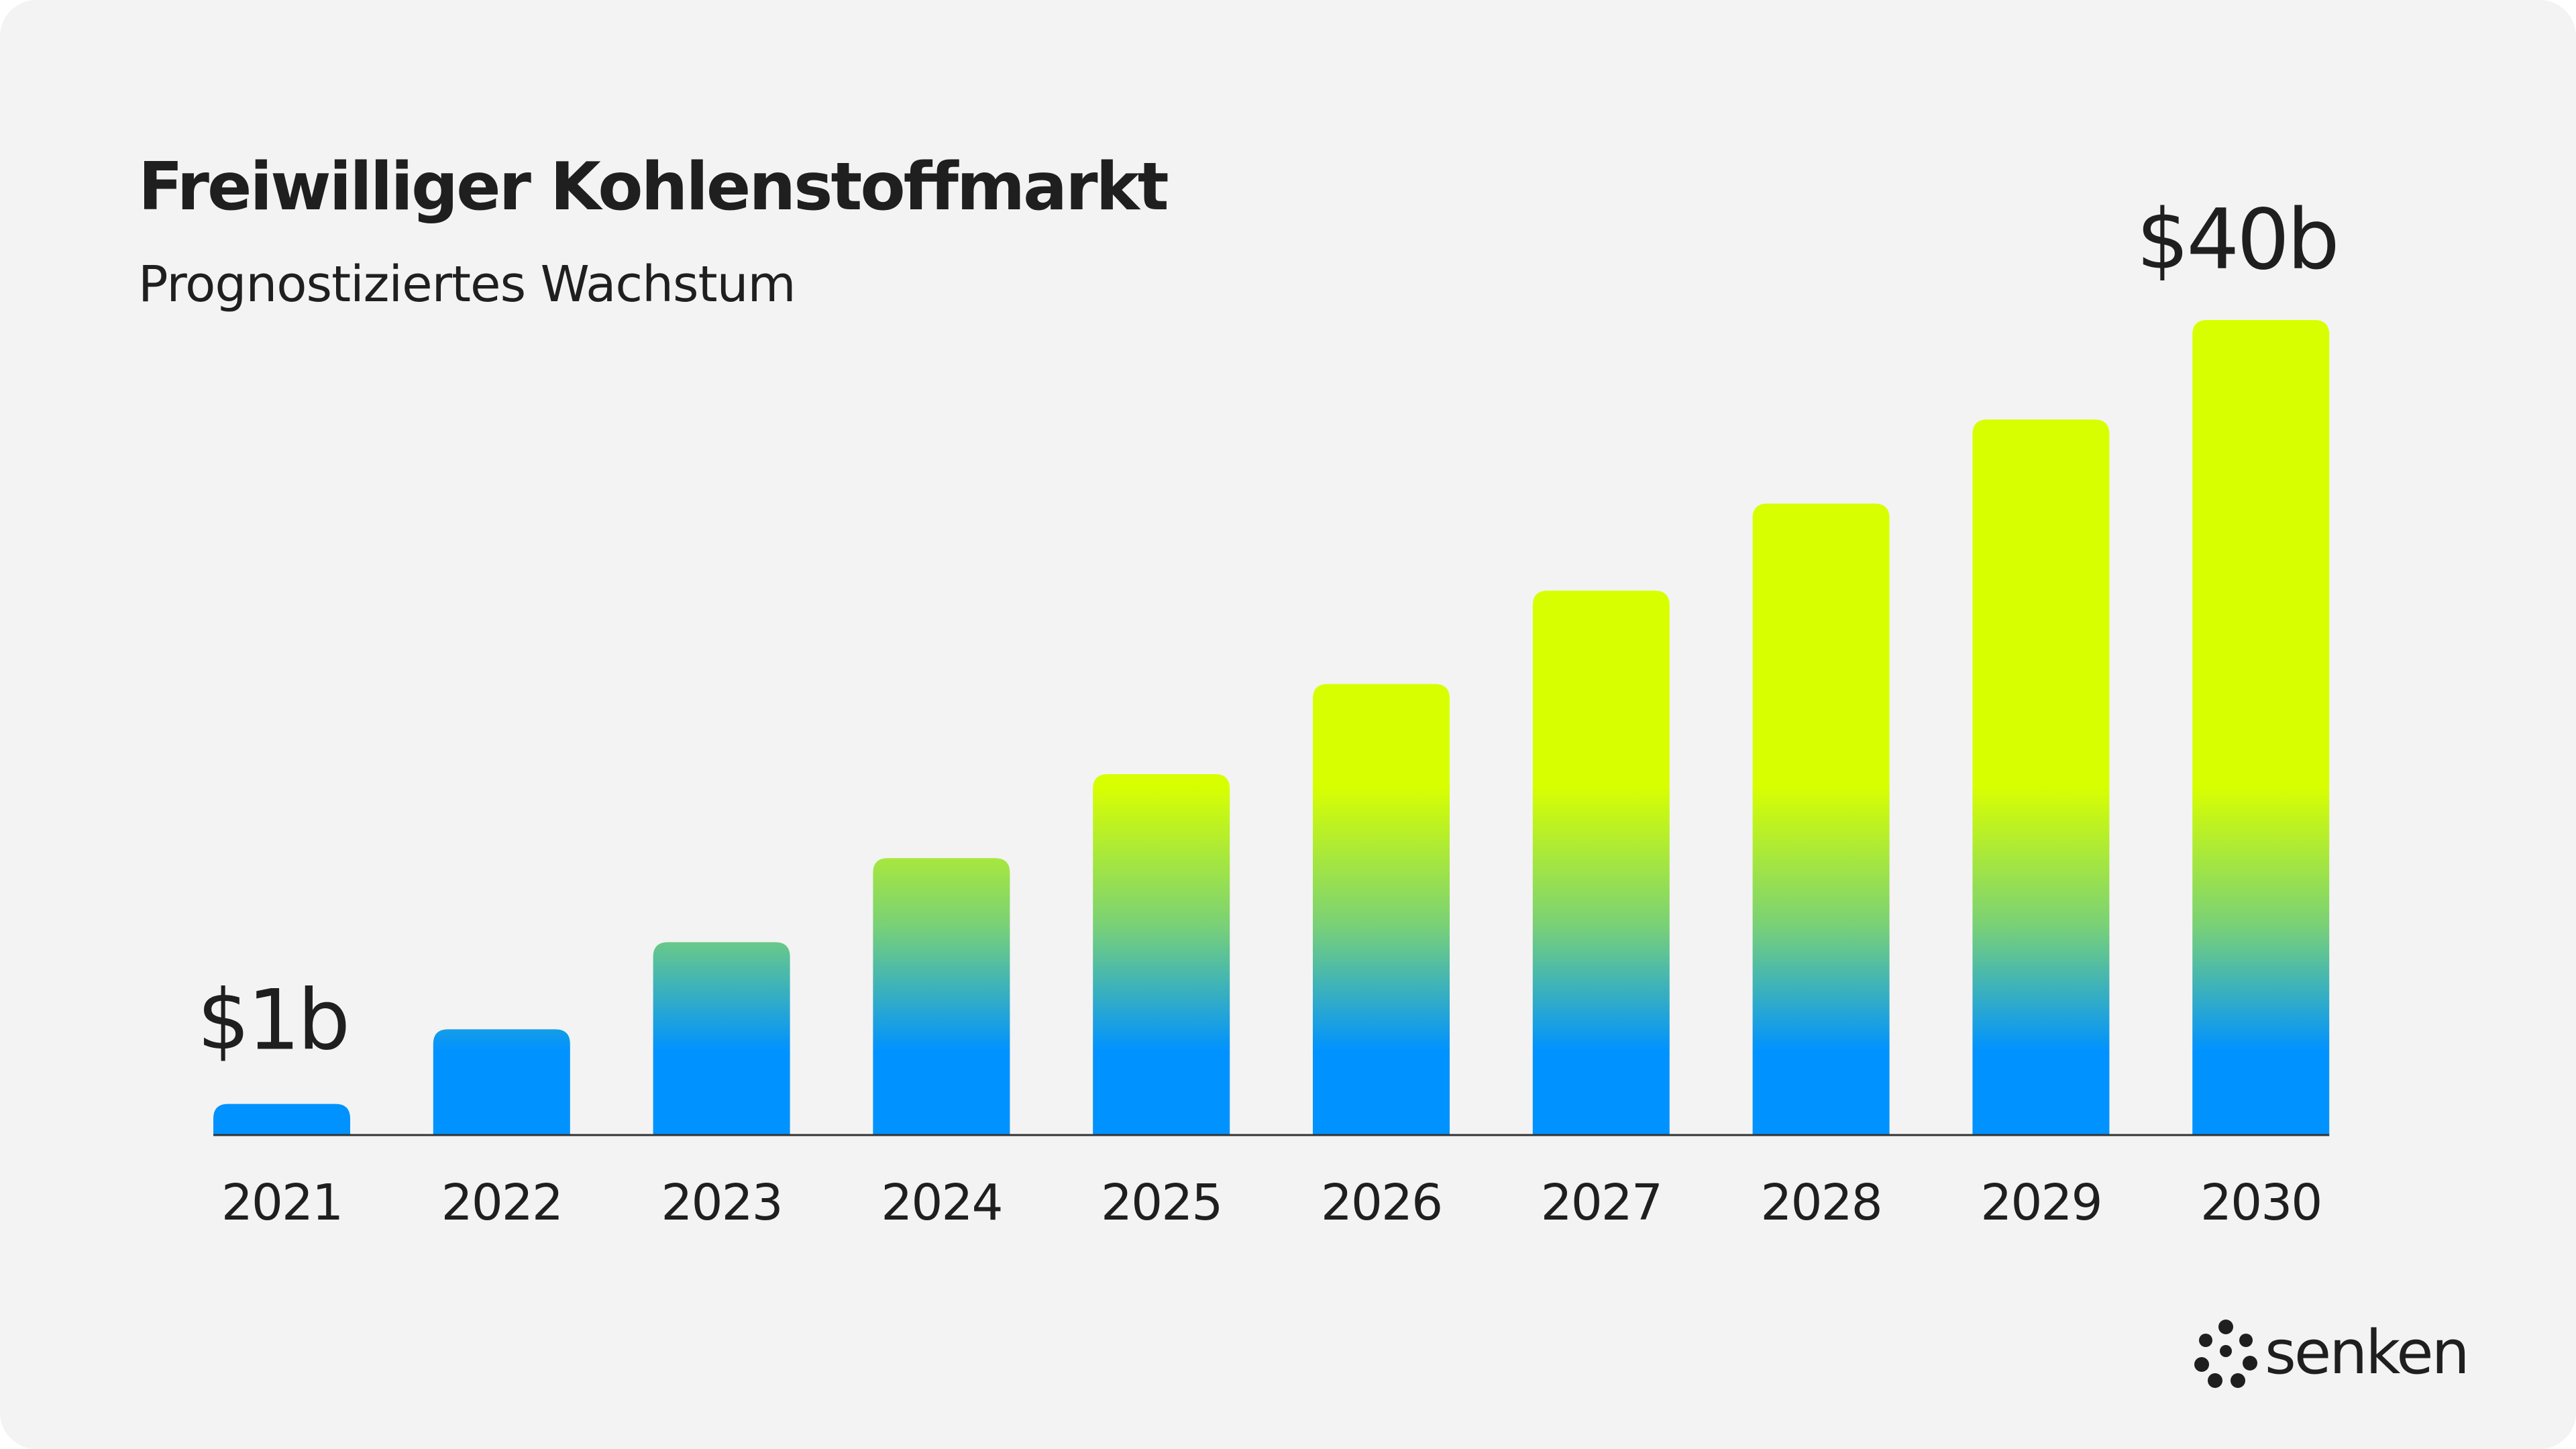 Image resolution: width=2576 pixels, height=1449 pixels. I want to click on bar-2028, so click(1821, 819).